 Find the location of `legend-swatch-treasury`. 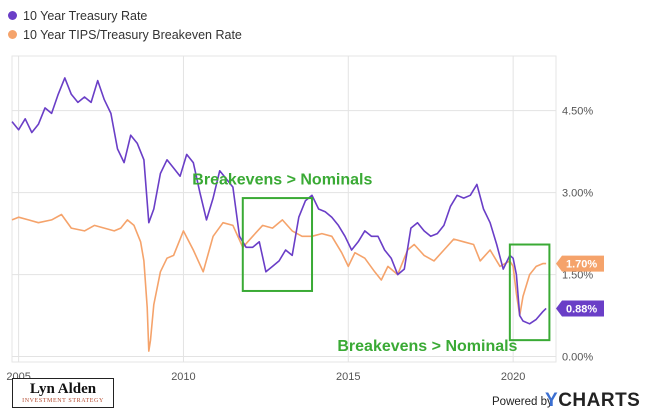

legend-swatch-treasury is located at coordinates (12, 15).